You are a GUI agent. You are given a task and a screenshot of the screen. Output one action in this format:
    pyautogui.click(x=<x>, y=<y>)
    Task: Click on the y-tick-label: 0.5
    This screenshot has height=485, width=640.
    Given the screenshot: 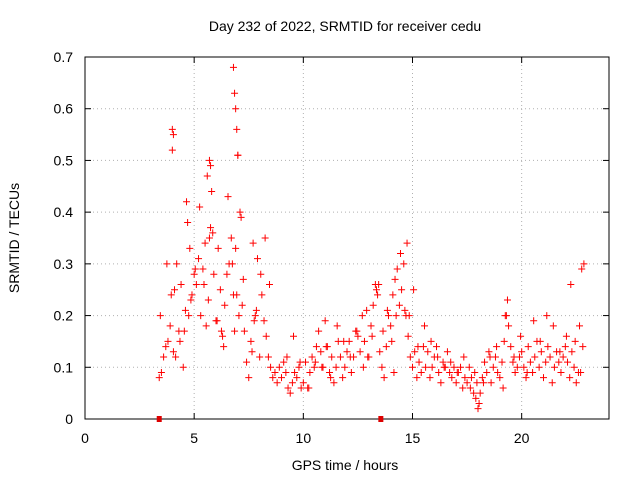 What is the action you would take?
    pyautogui.click(x=64, y=160)
    